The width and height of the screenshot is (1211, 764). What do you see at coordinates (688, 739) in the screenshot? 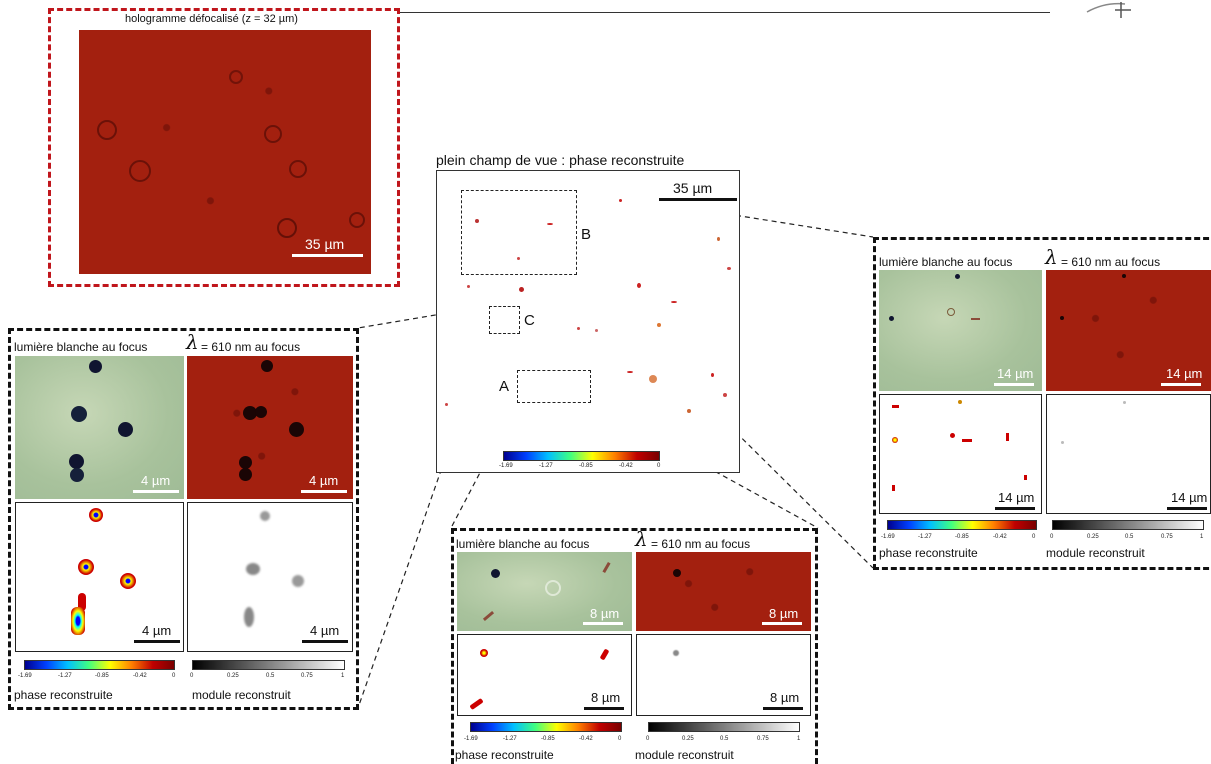
I see `panel-a-module-tick: 0.25` at bounding box center [688, 739].